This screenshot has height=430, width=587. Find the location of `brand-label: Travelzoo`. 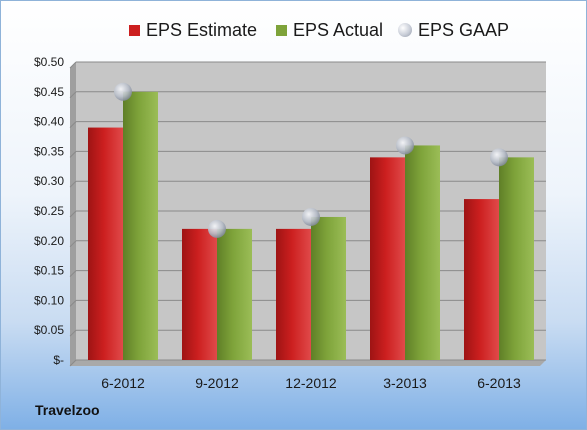

brand-label: Travelzoo is located at coordinates (67, 410).